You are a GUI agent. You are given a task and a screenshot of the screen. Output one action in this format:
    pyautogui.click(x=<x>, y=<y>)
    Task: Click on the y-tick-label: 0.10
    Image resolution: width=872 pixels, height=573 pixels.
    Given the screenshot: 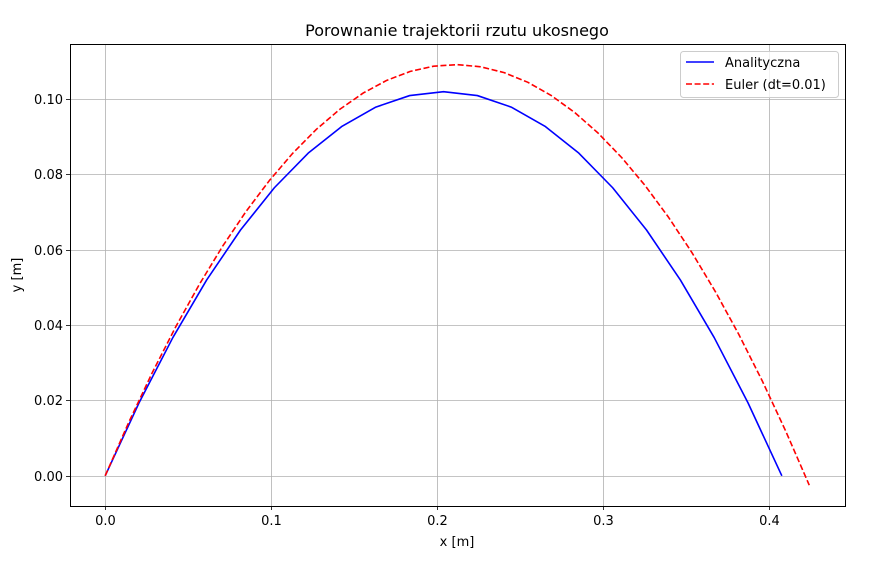 What is the action you would take?
    pyautogui.click(x=48, y=100)
    